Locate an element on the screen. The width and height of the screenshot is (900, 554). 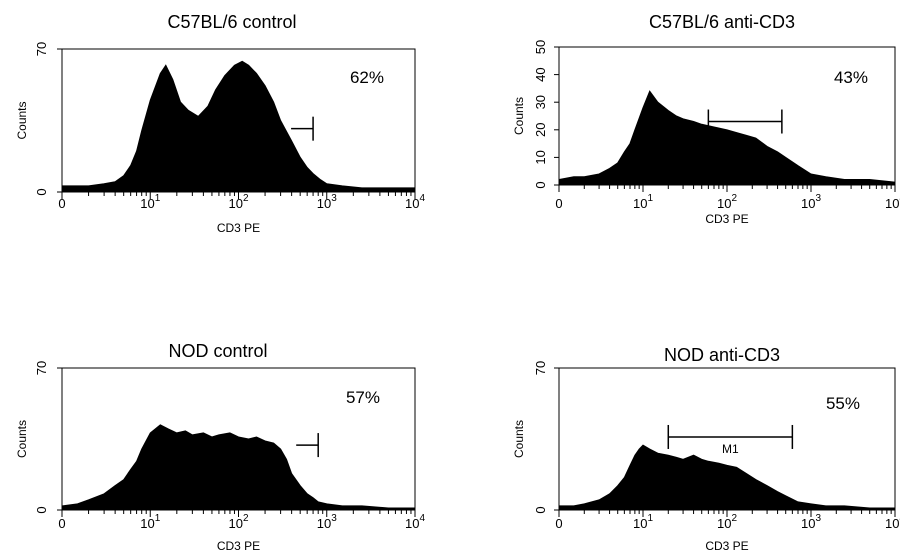
gate-percentage: 43% is located at coordinates (851, 77).